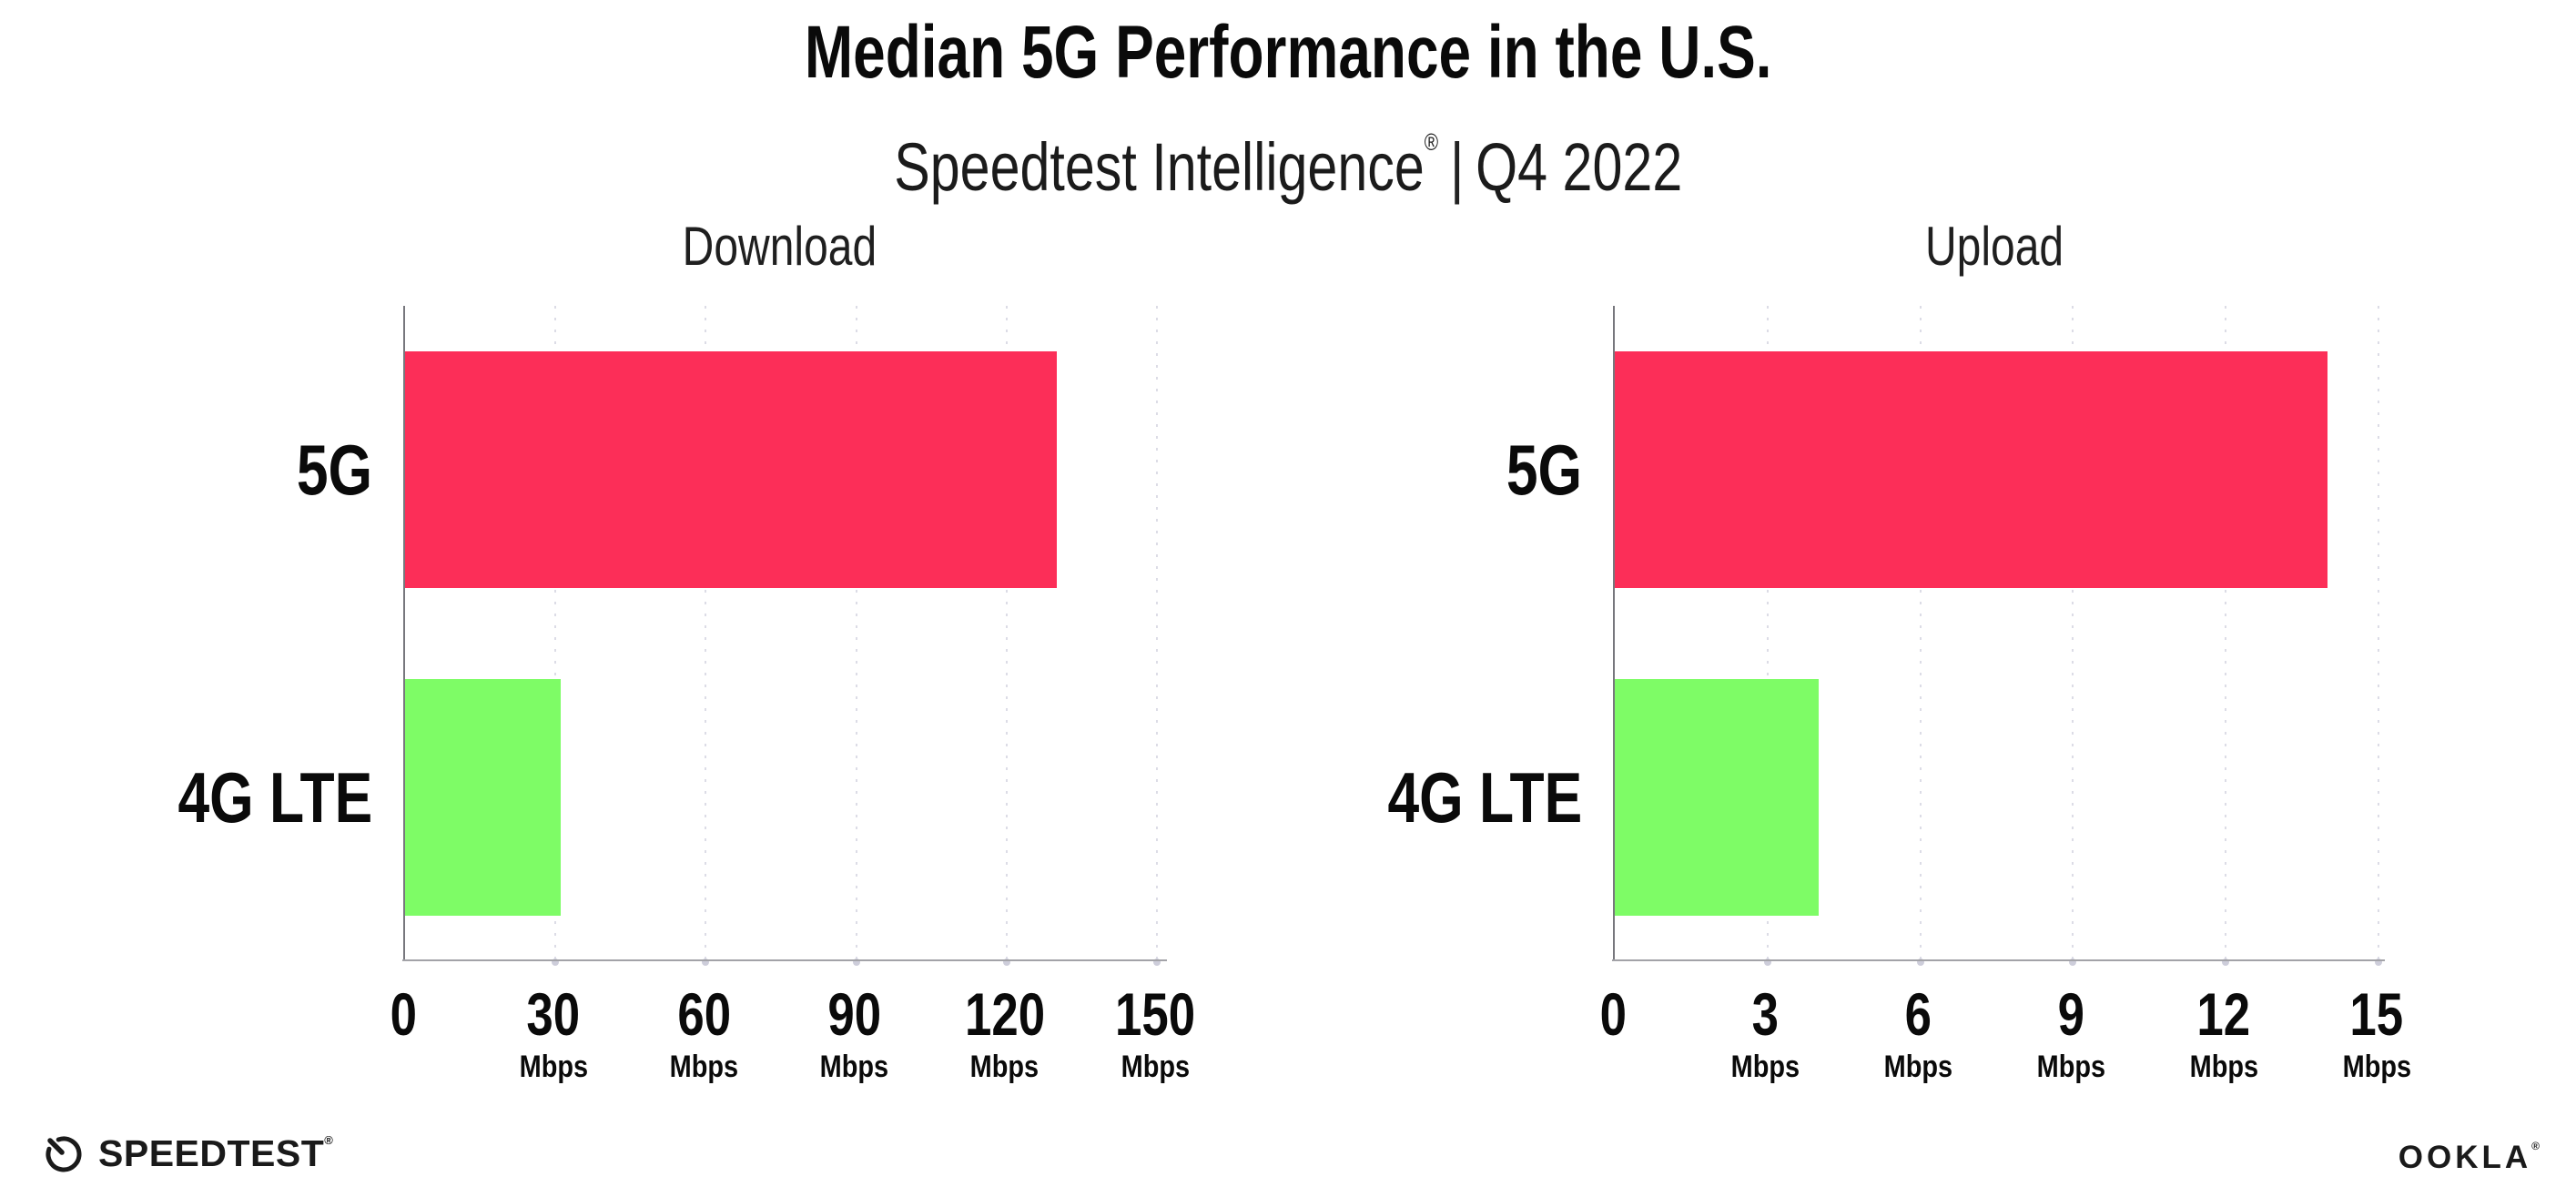 The height and width of the screenshot is (1197, 2576). Describe the element at coordinates (483, 798) in the screenshot. I see `bar-4glte-download` at that location.